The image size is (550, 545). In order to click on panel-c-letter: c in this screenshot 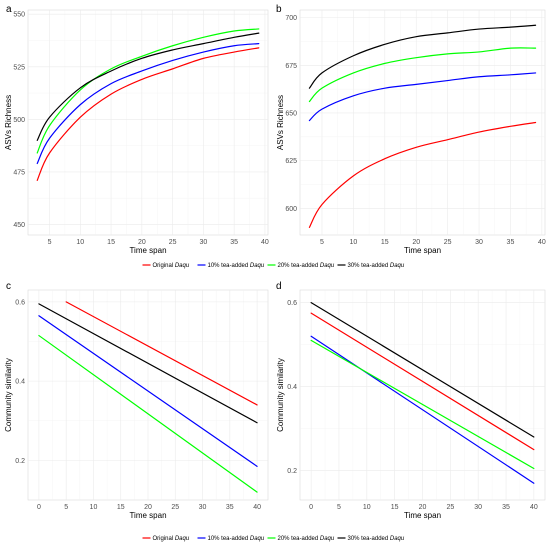, I will do `click(8, 286)`.